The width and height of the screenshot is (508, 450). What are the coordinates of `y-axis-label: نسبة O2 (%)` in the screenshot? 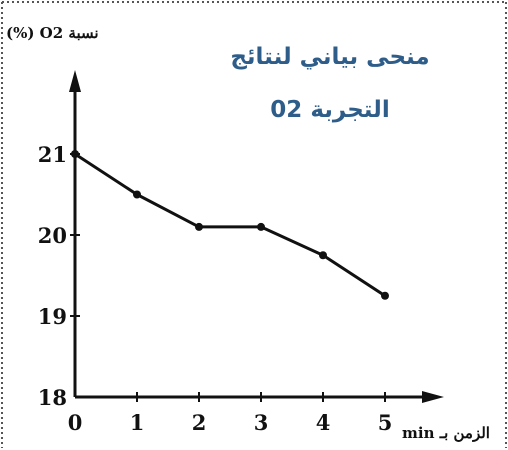 It's located at (52, 33).